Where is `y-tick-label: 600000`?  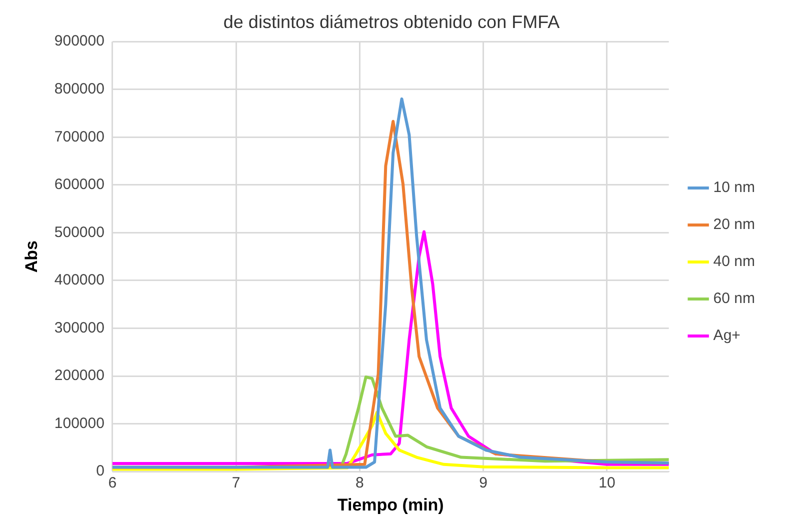 y-tick-label: 600000 is located at coordinates (79, 185).